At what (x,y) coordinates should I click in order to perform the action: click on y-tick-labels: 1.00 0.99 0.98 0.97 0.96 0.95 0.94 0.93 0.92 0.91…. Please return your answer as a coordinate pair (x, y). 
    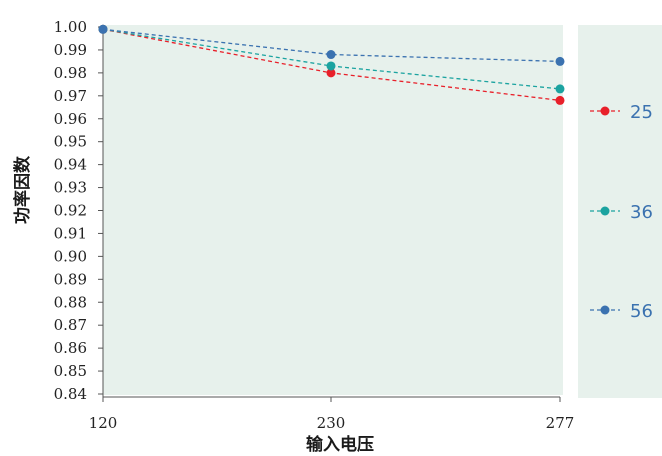
    Looking at the image, I should click on (78, 210).